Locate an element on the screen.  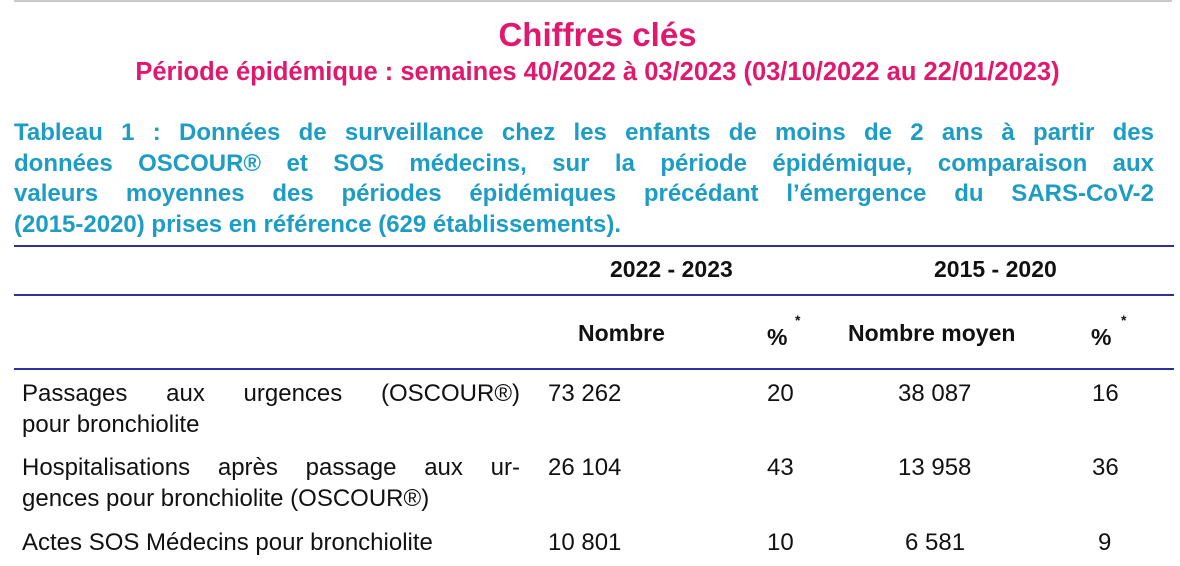
column-header-nombre: Nombre is located at coordinates (621, 333).